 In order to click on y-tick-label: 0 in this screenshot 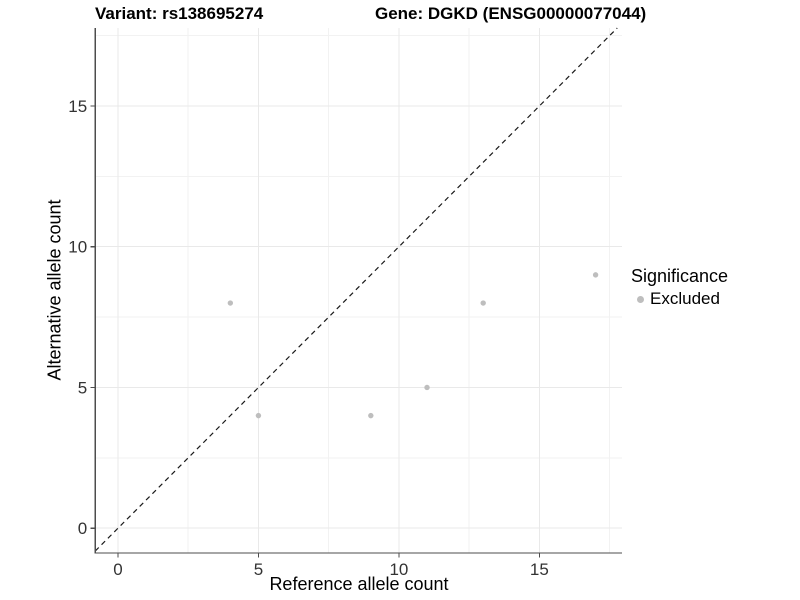, I will do `click(82, 528)`.